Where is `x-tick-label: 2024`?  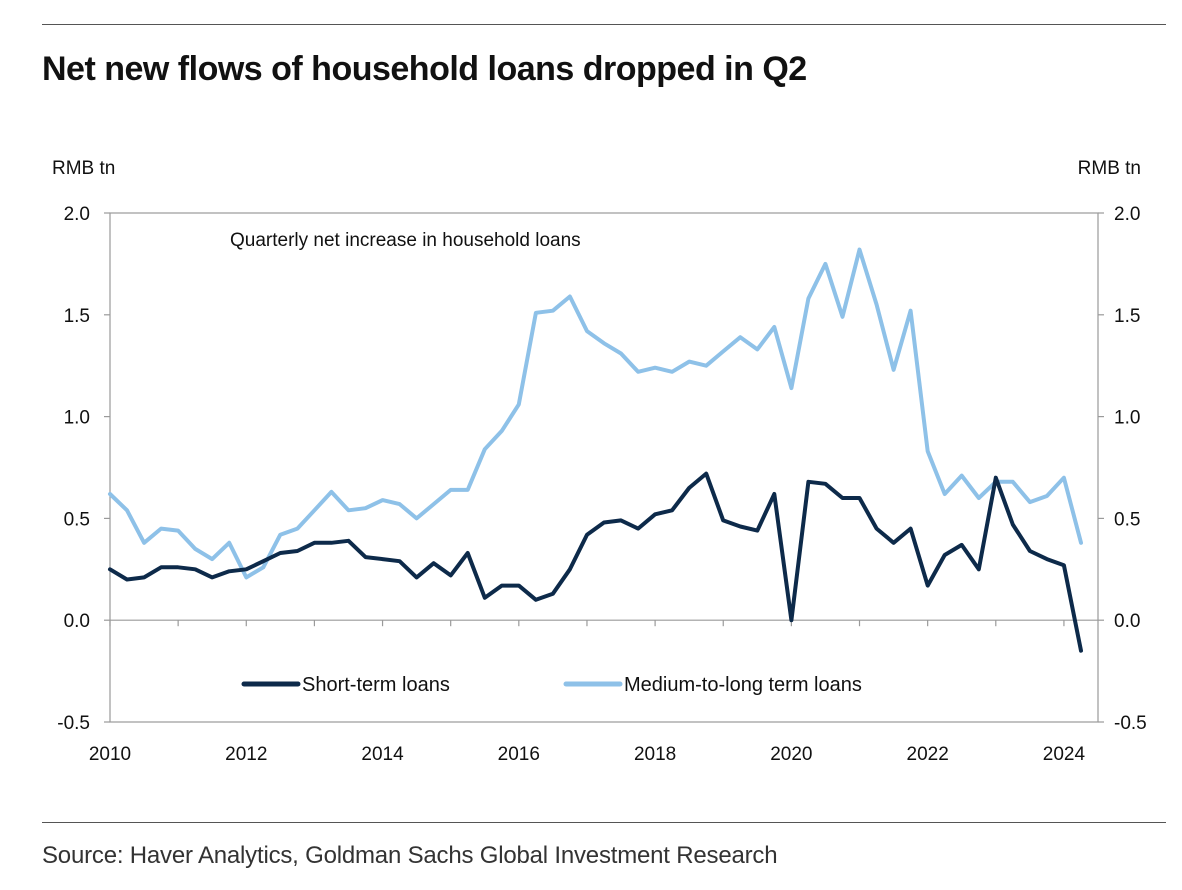
x-tick-label: 2024 is located at coordinates (1064, 754).